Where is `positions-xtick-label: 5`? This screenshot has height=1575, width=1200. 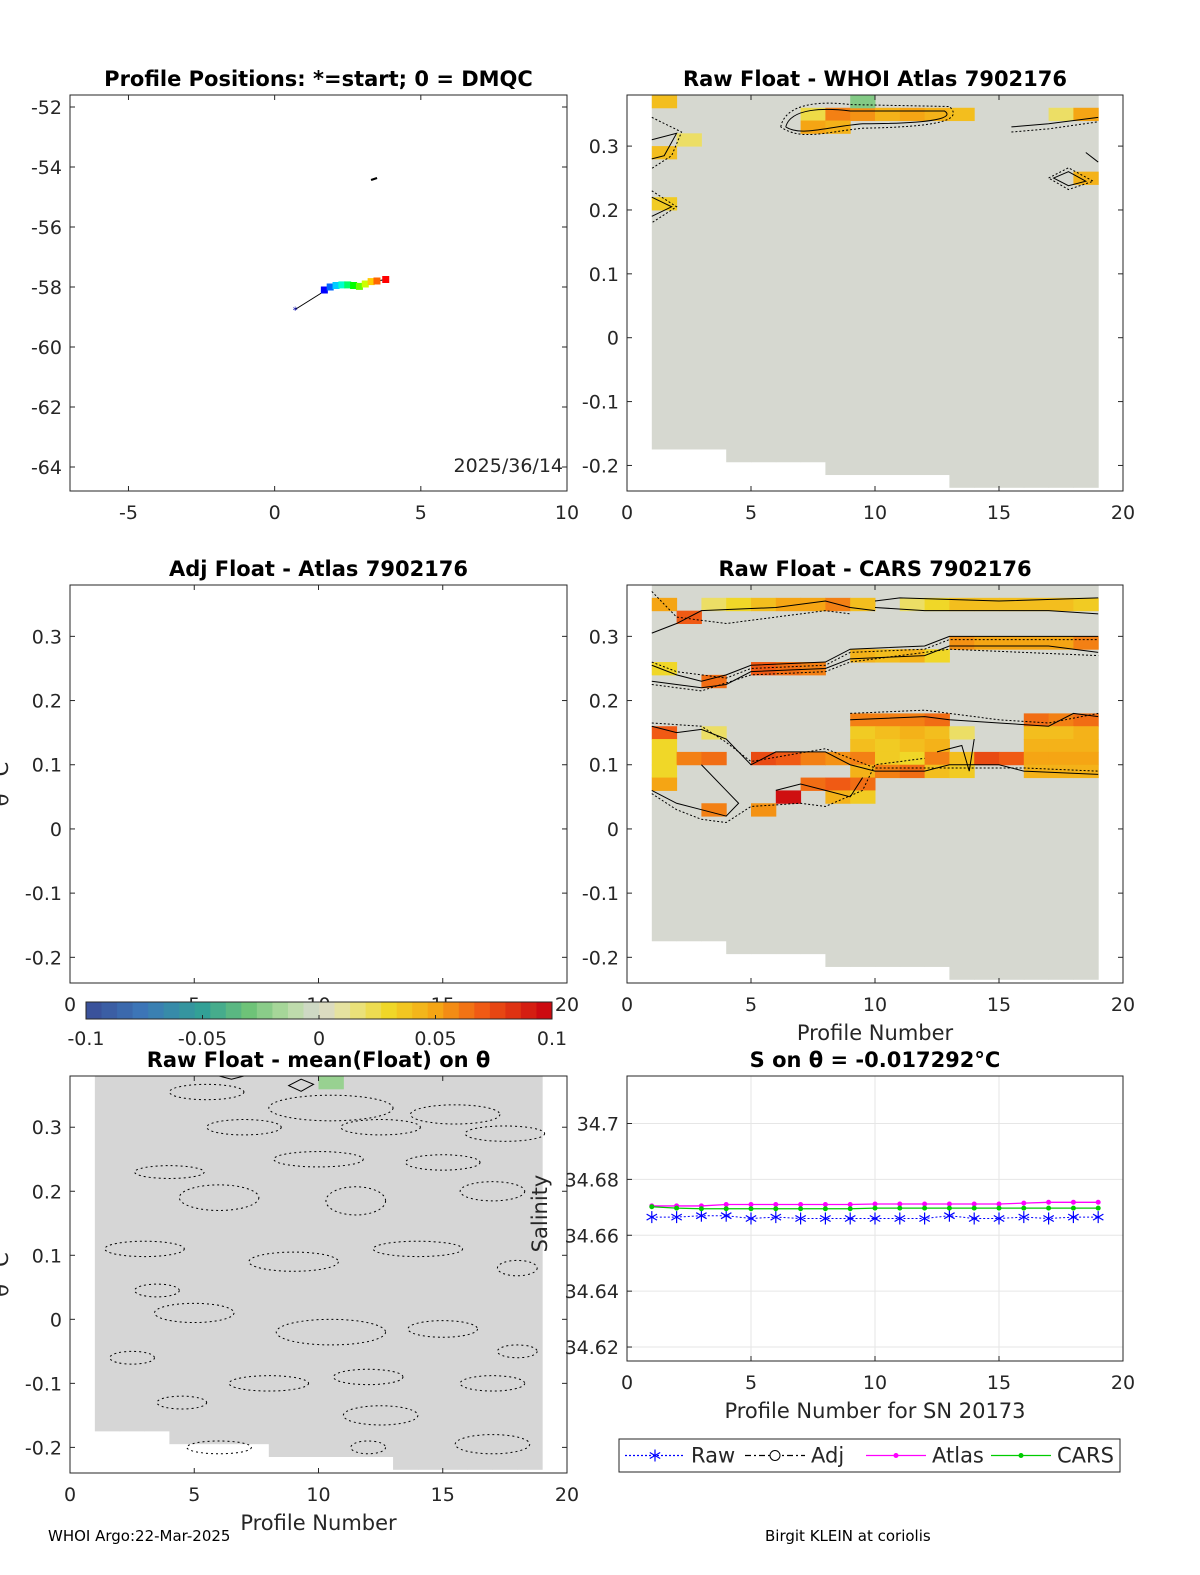 positions-xtick-label: 5 is located at coordinates (421, 513).